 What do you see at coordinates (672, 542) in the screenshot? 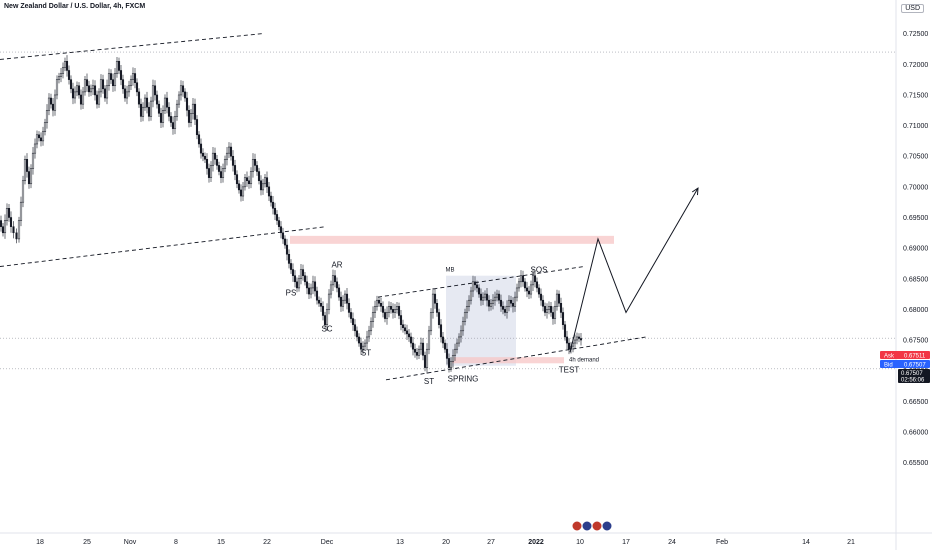
I see `time-tick-label: 24` at bounding box center [672, 542].